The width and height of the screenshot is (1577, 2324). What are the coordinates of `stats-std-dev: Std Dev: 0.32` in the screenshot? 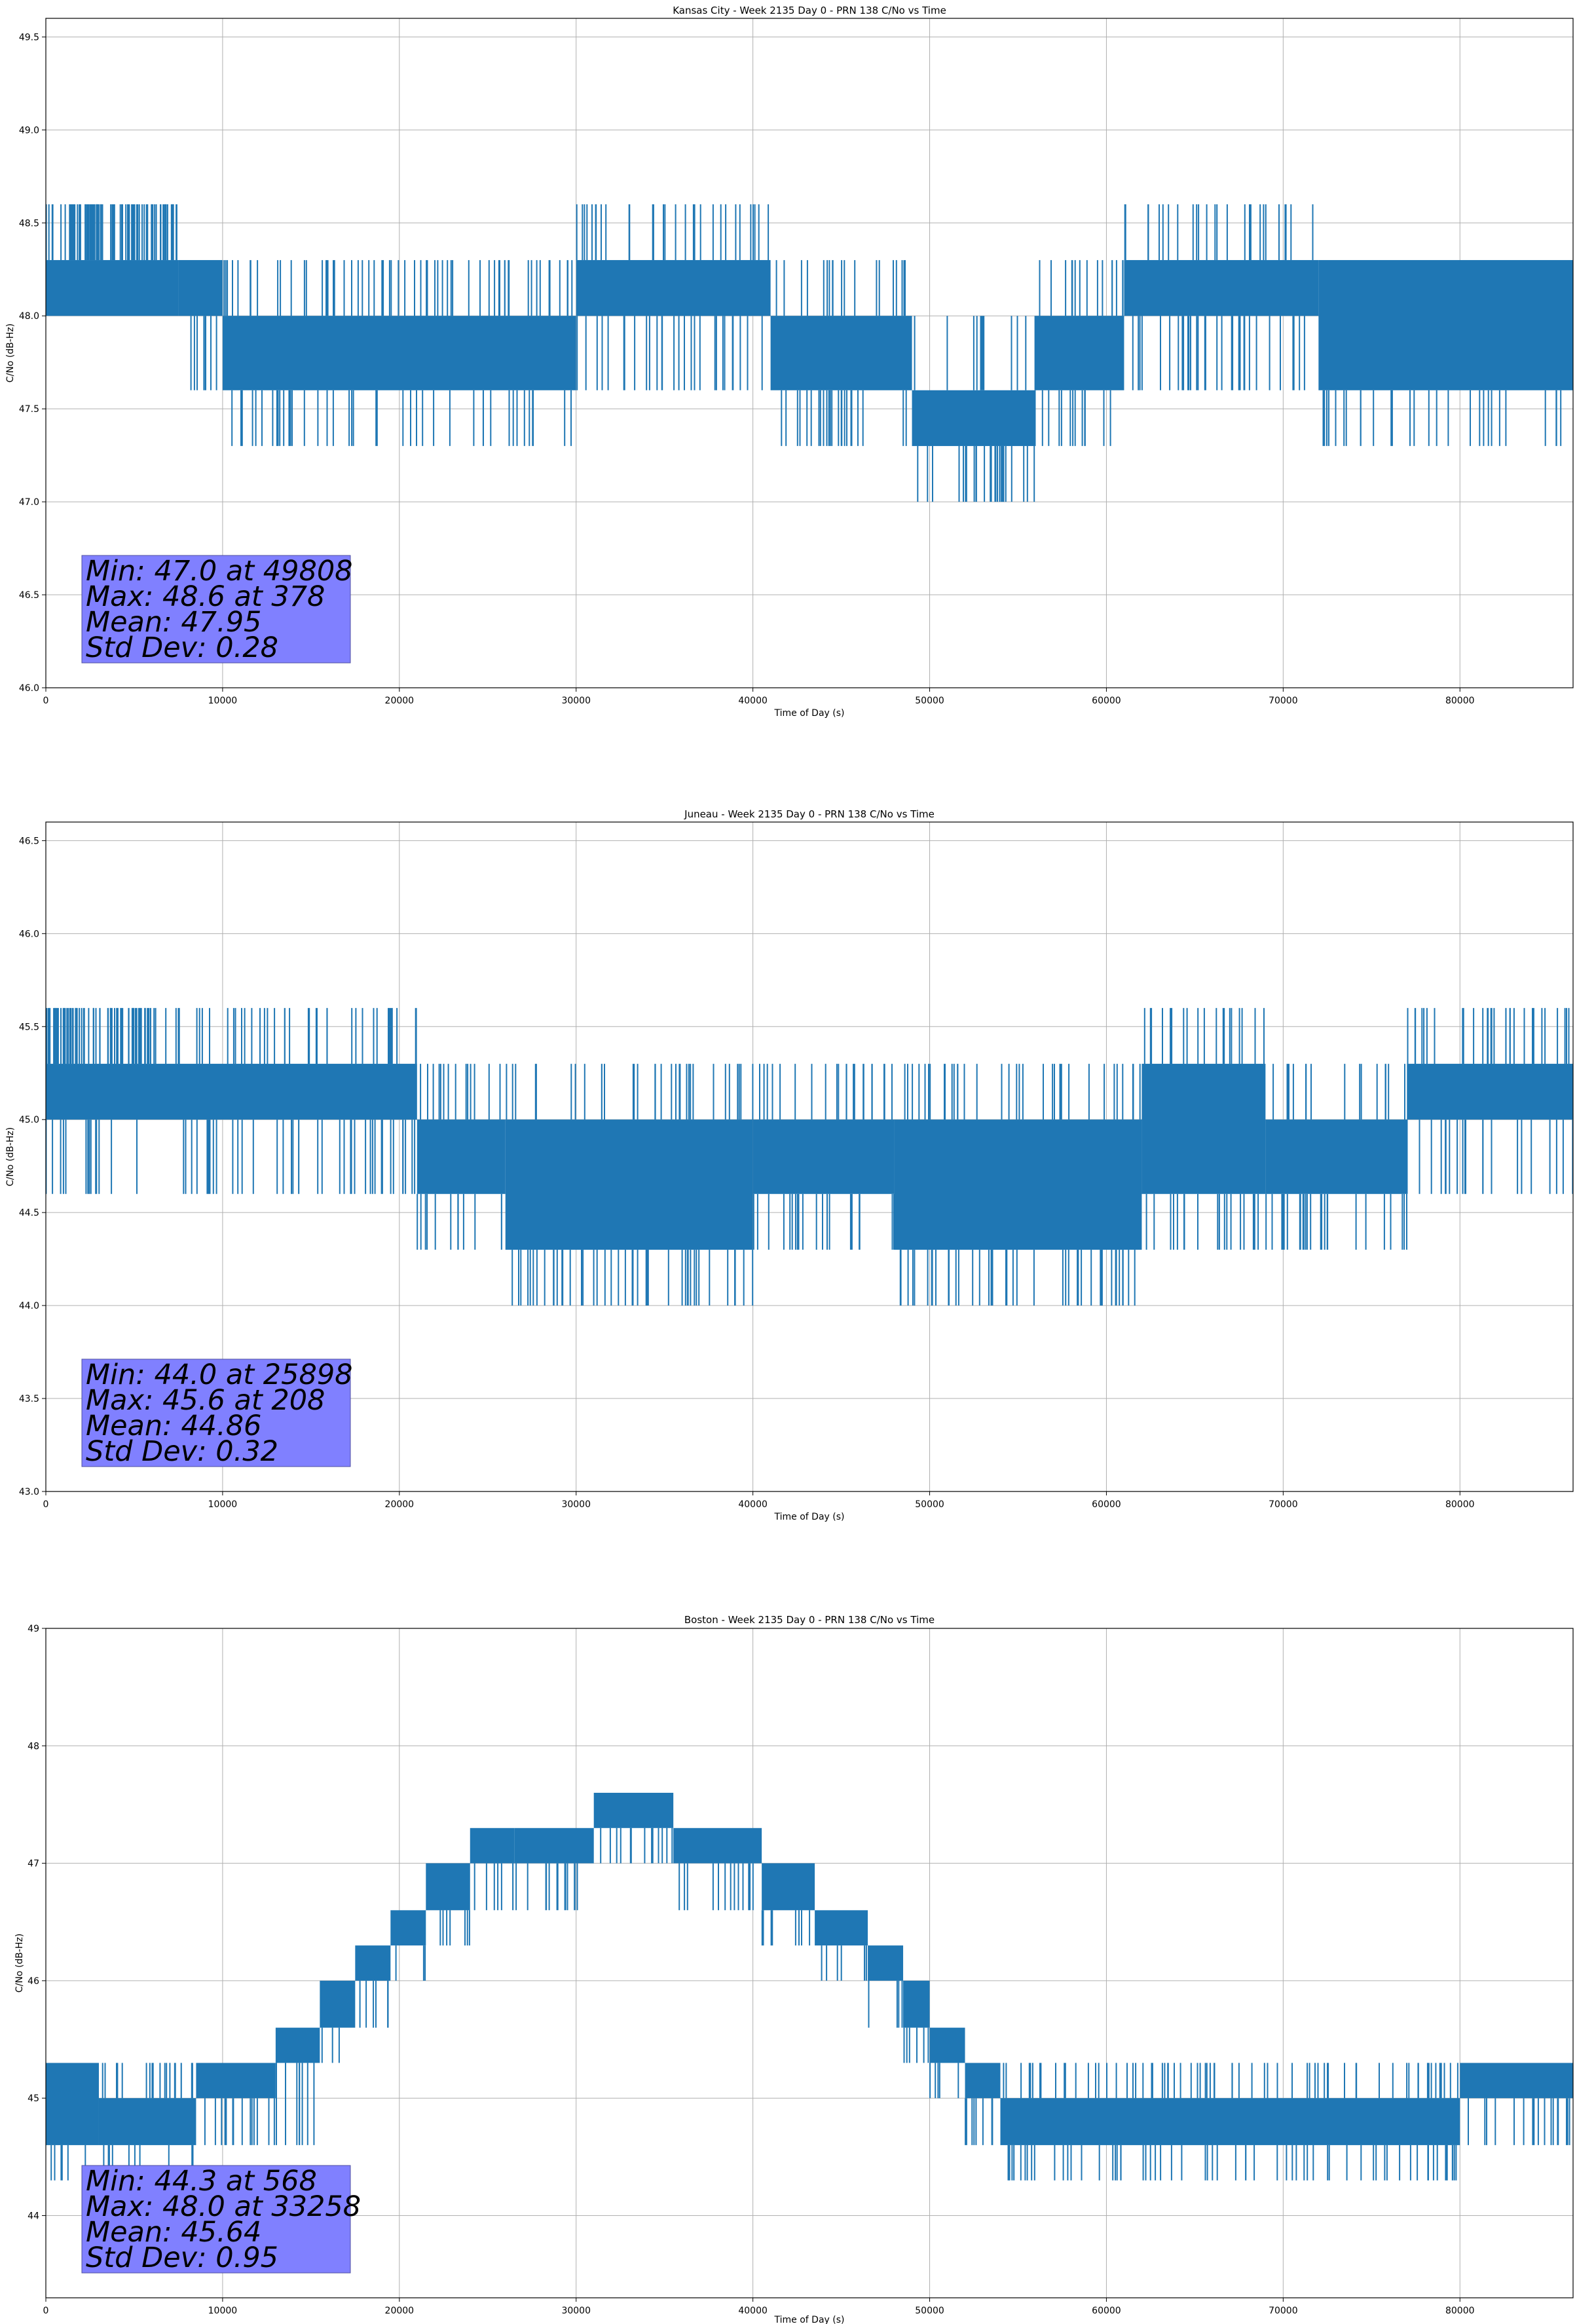 It's located at (182, 1451).